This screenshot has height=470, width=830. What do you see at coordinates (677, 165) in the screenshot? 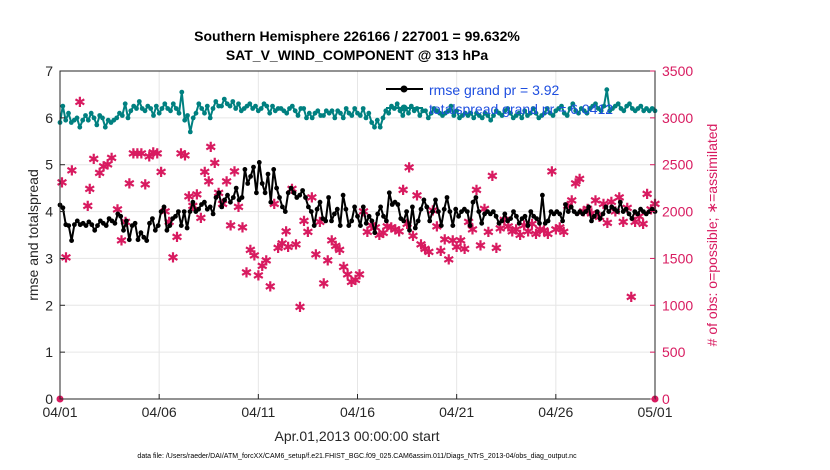
I see `y-right-tick-label: 2500` at bounding box center [677, 165].